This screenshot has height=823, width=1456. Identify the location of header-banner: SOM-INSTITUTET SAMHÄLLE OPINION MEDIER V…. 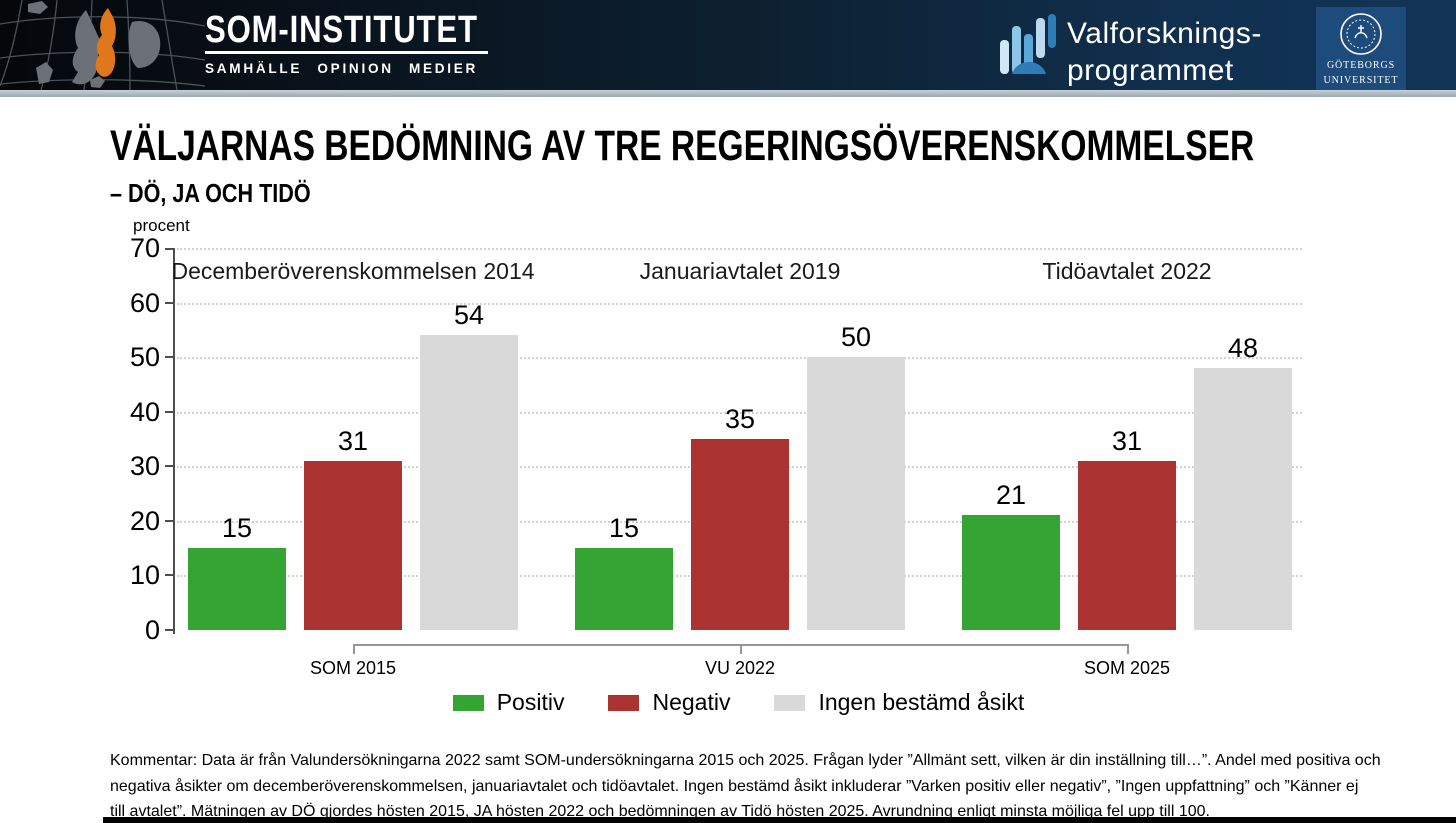
(728, 45).